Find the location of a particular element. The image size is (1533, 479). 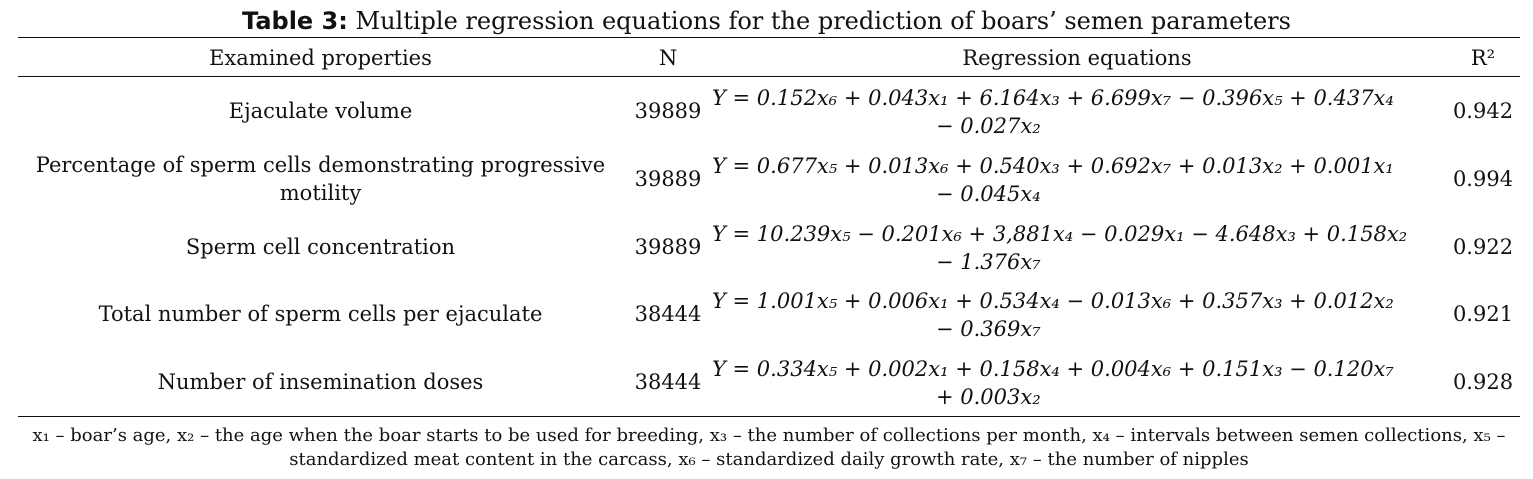

header-r2: R² is located at coordinates (1483, 58).